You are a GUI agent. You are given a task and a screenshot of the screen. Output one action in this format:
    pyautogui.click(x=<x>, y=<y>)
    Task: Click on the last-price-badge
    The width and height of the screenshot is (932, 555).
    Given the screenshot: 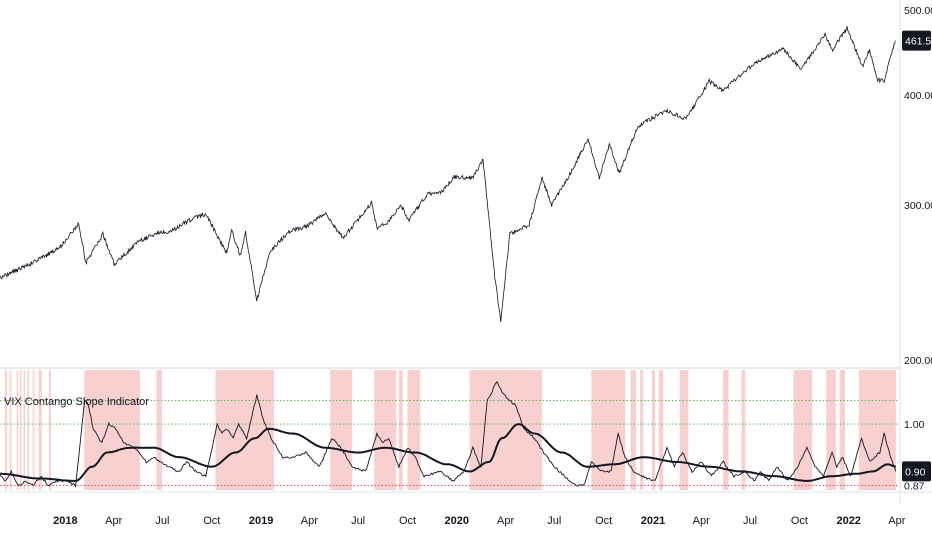 What is the action you would take?
    pyautogui.click(x=916, y=40)
    